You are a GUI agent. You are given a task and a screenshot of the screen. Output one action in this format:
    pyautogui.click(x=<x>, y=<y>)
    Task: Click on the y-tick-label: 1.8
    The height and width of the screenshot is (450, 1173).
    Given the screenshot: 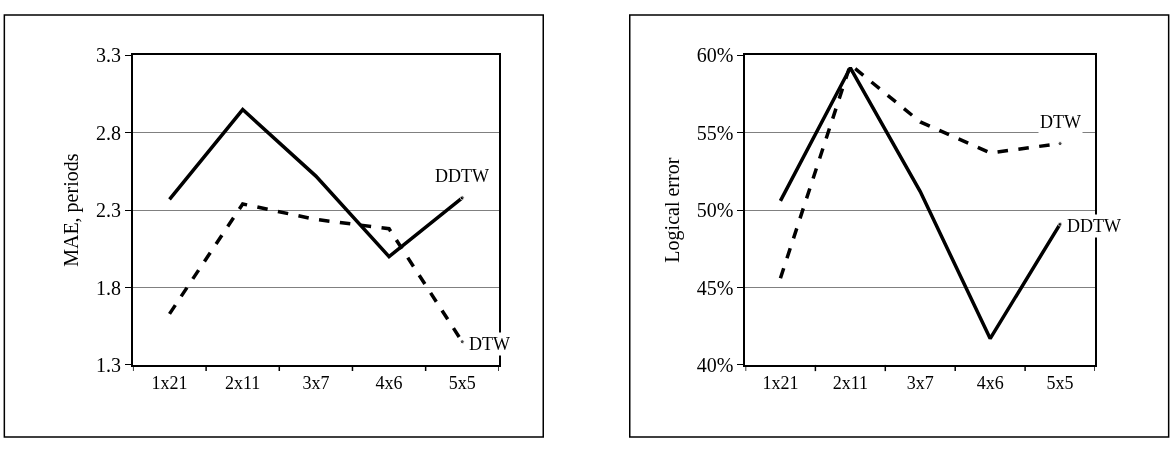 What is the action you would take?
    pyautogui.click(x=108, y=287)
    